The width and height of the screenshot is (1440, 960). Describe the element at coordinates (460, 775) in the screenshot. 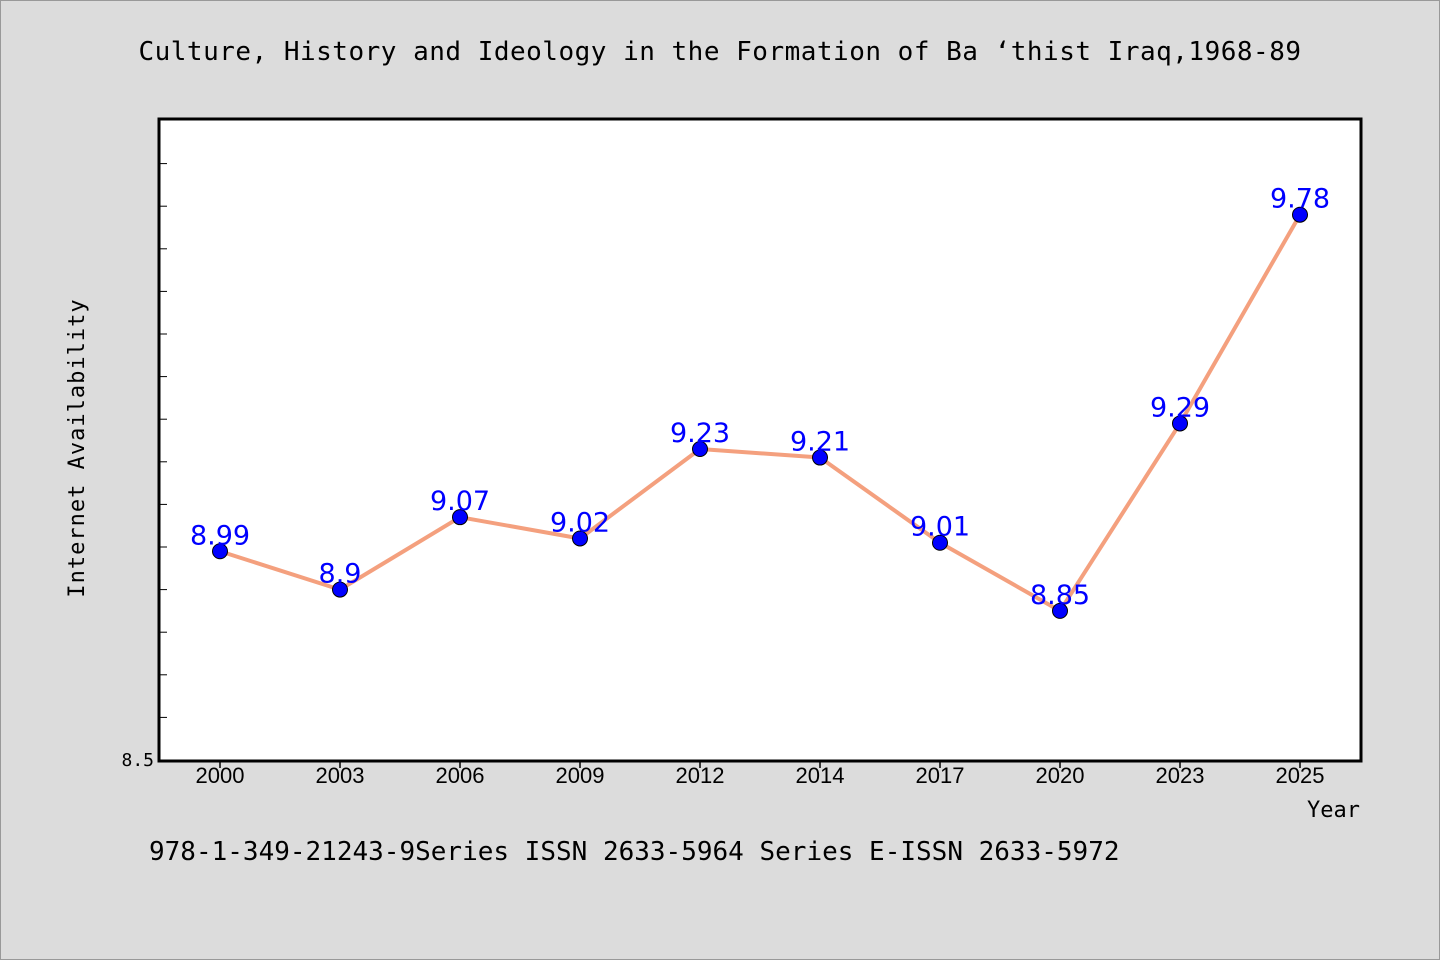

I see `x-tick-label: 2006` at that location.